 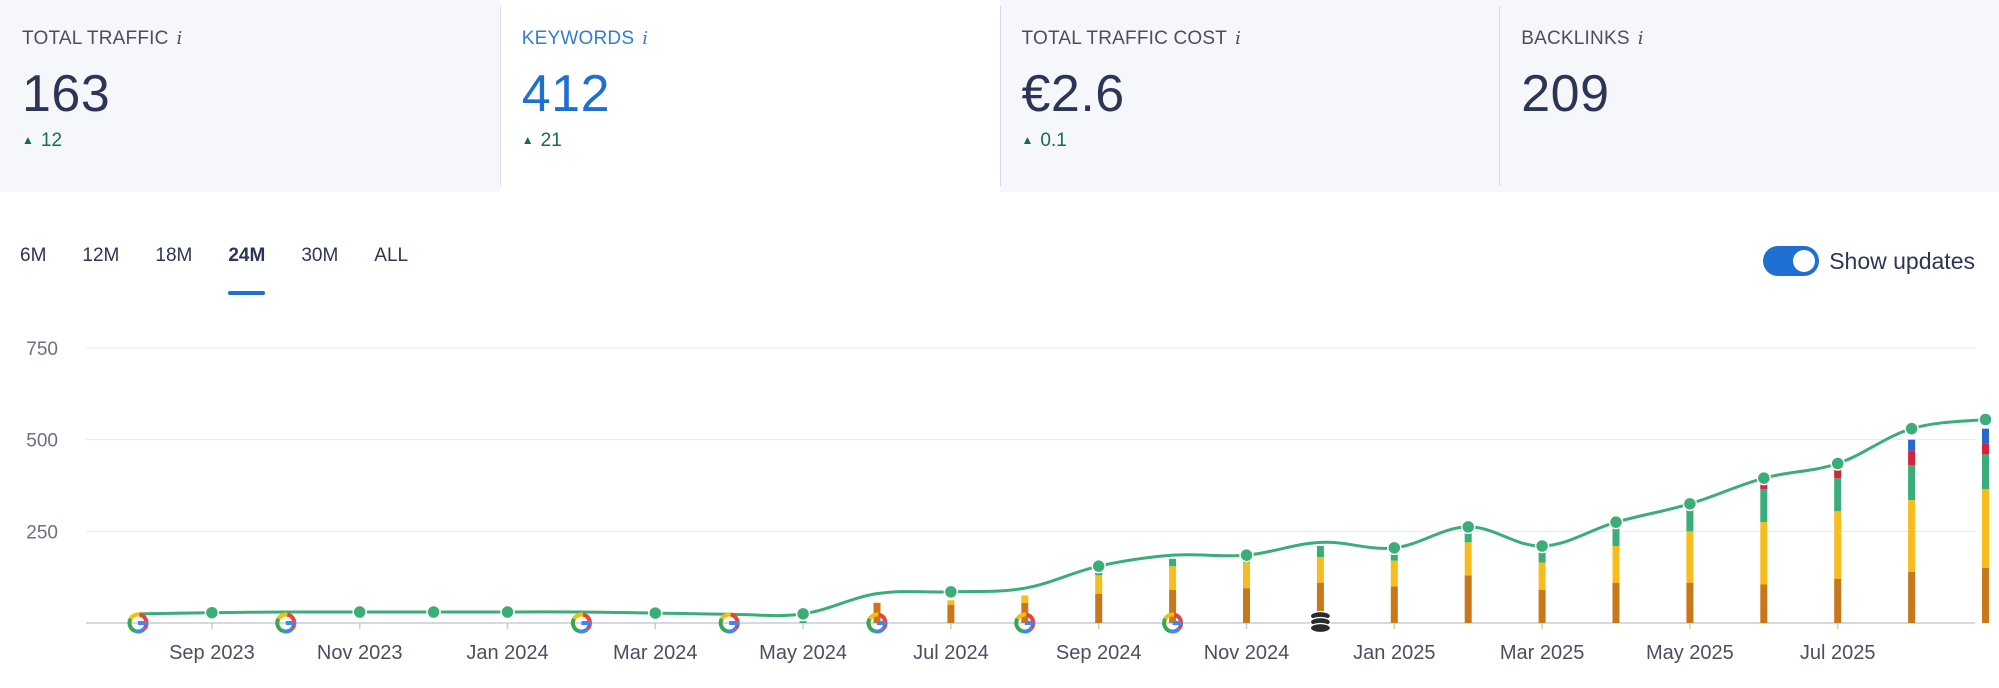 What do you see at coordinates (1320, 622) in the screenshot?
I see `database-update-icon` at bounding box center [1320, 622].